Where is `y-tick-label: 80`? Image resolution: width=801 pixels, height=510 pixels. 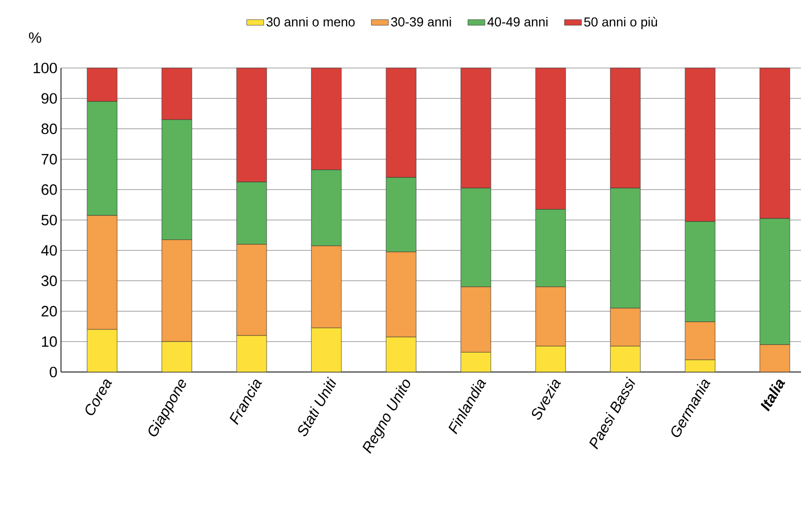
y-tick-label: 80 is located at coordinates (49, 129).